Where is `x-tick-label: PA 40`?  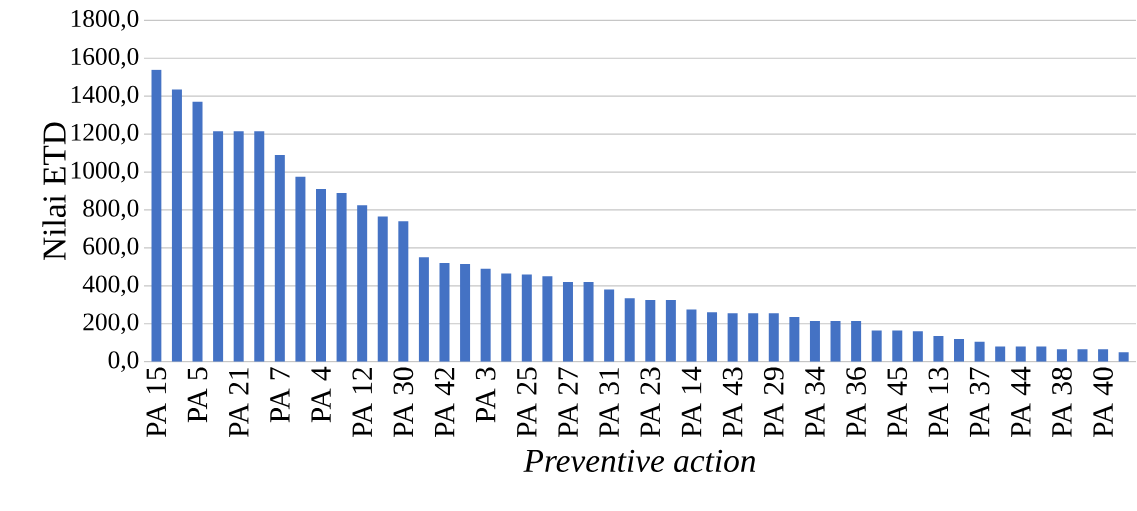
x-tick-label: PA 40 is located at coordinates (1103, 402).